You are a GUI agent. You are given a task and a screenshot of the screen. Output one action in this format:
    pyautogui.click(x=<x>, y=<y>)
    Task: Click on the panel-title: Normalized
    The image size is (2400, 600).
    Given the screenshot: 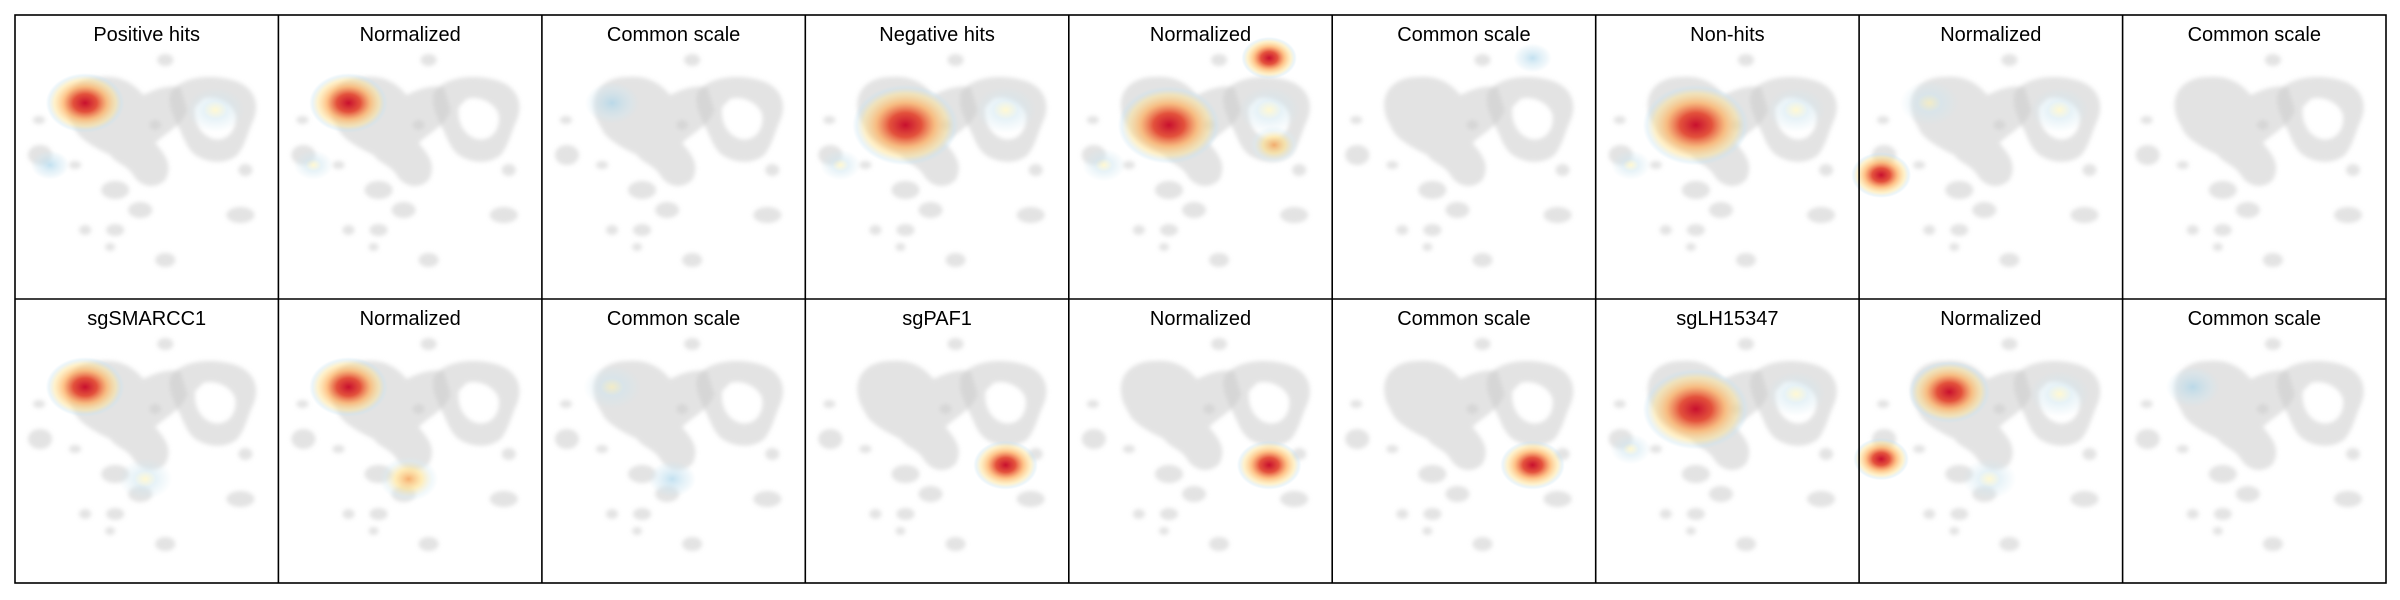 What is the action you would take?
    pyautogui.click(x=410, y=35)
    